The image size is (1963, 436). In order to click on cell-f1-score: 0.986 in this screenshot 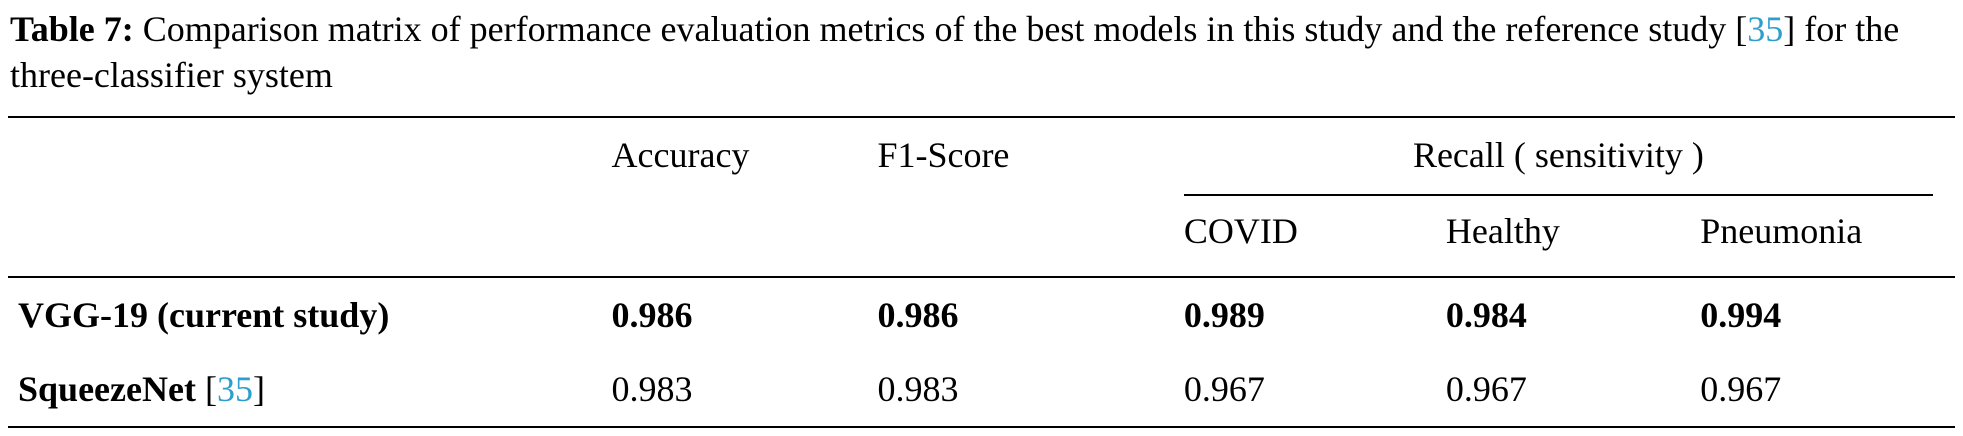, I will do `click(918, 315)`.